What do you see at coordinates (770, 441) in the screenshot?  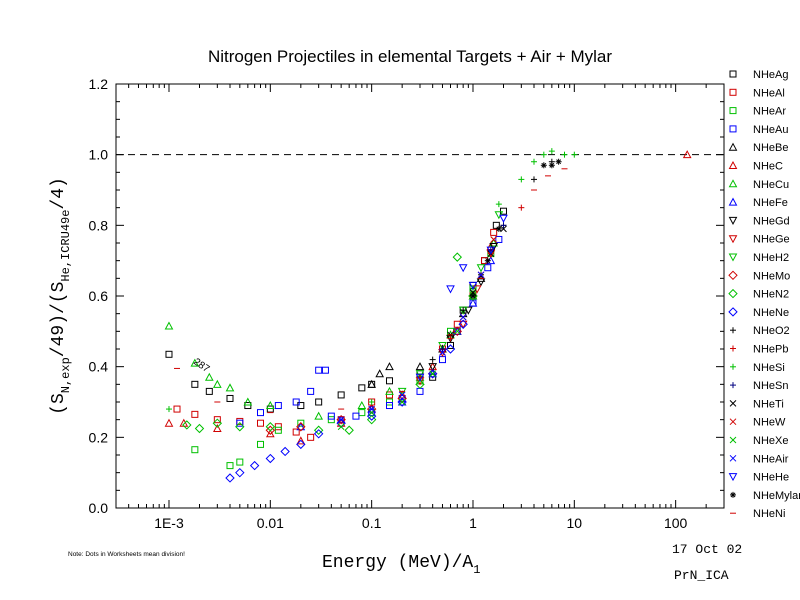 I see `legend-label: NHeXe` at bounding box center [770, 441].